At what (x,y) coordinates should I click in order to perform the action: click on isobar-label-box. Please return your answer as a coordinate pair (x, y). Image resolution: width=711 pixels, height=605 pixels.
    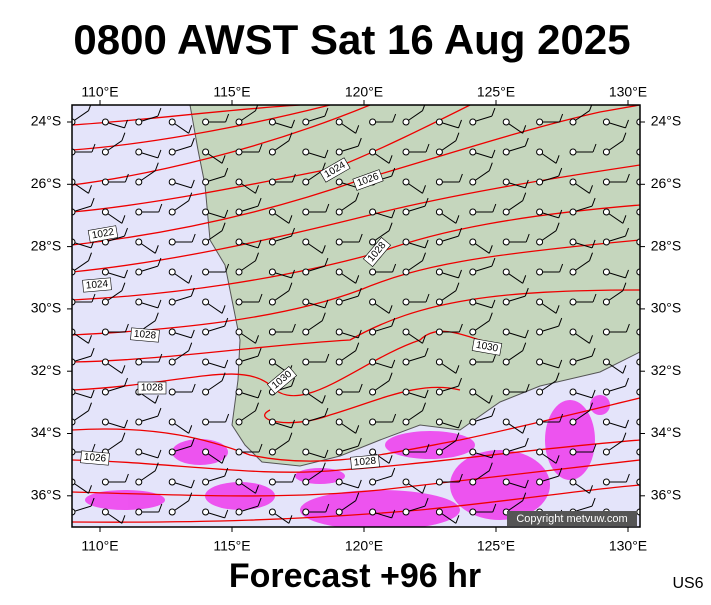
    Looking at the image, I should click on (282, 380).